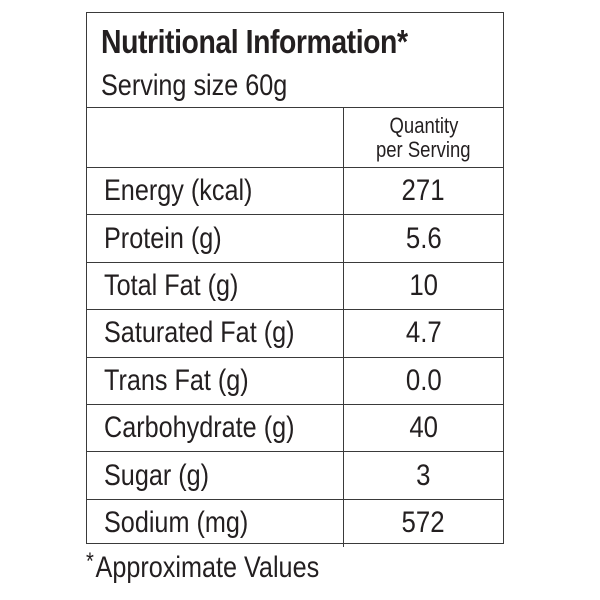  What do you see at coordinates (90, 561) in the screenshot?
I see `footnote-asterisk: *` at bounding box center [90, 561].